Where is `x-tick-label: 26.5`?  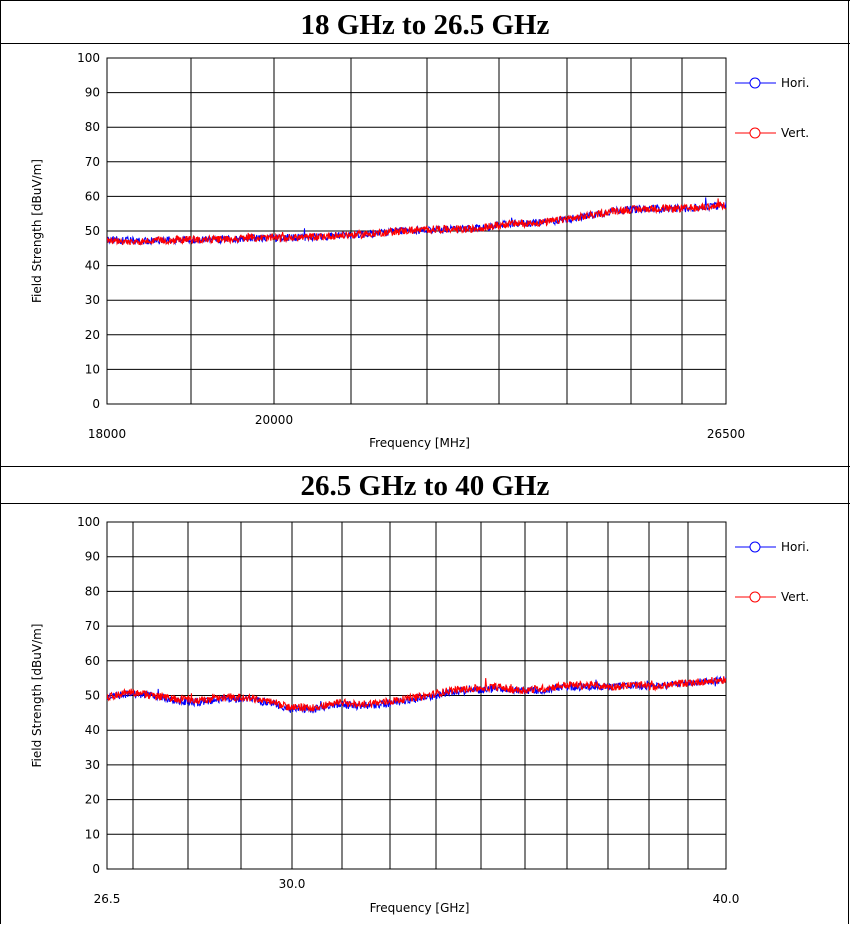
x-tick-label: 26.5 is located at coordinates (107, 899).